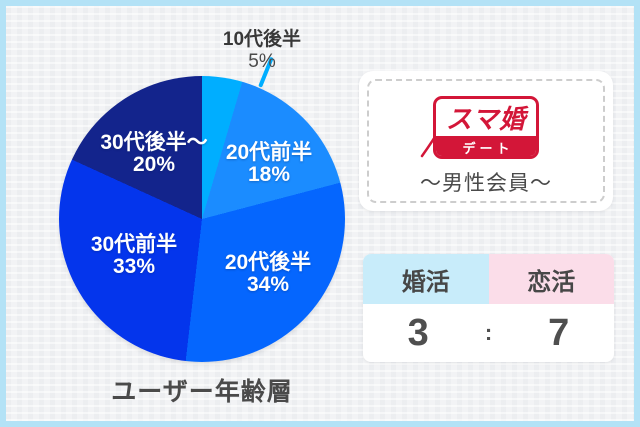  Describe the element at coordinates (134, 244) in the screenshot. I see `slice-label: 30代前半` at that location.